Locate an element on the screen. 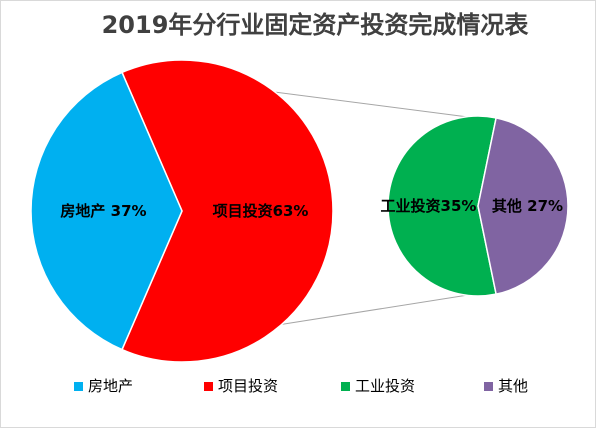 Image resolution: width=596 pixels, height=429 pixels. legend-label: 工业投资 is located at coordinates (385, 386).